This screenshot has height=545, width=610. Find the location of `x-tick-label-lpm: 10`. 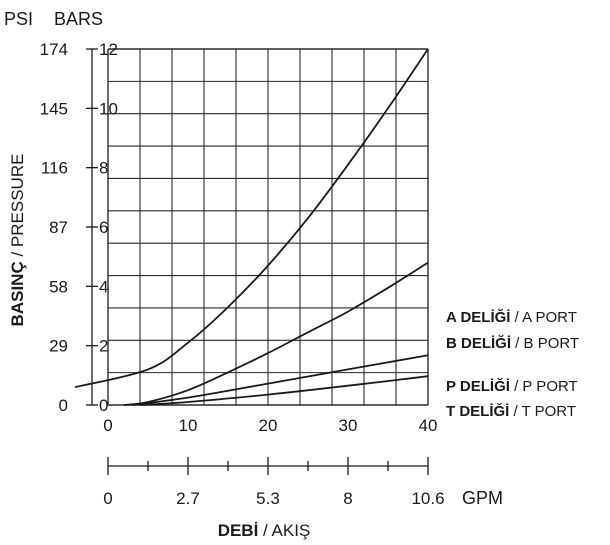

x-tick-label-lpm: 10 is located at coordinates (188, 425).